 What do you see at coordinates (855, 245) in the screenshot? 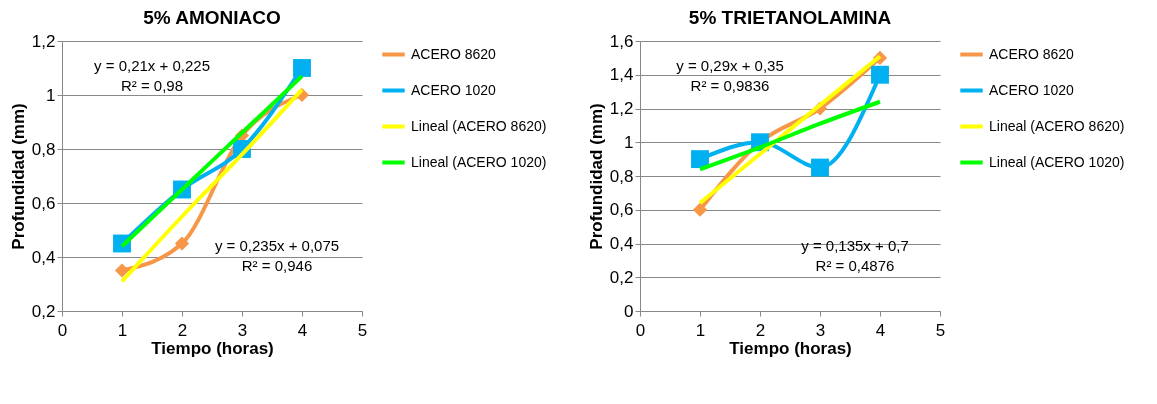
I see `annotation: y = 0,135x + 0,7` at bounding box center [855, 245].